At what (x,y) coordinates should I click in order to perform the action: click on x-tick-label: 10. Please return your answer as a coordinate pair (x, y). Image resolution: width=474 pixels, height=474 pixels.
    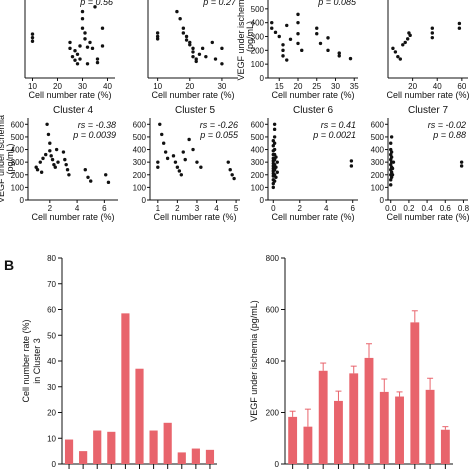
    Looking at the image, I should click on (32, 86).